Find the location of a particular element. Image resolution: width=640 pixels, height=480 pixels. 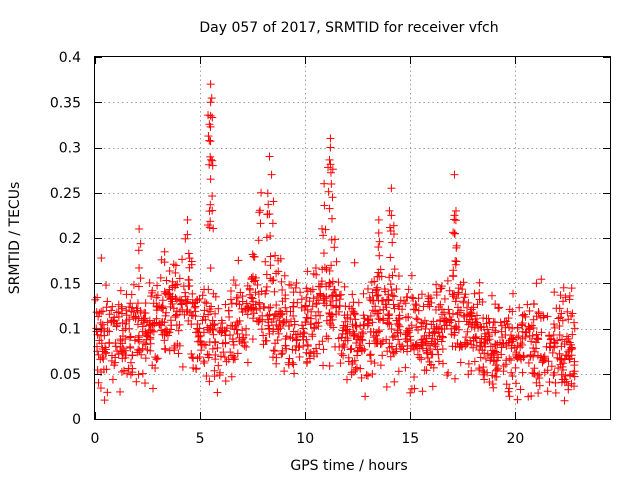

x-tick-label: 20 is located at coordinates (515, 439).